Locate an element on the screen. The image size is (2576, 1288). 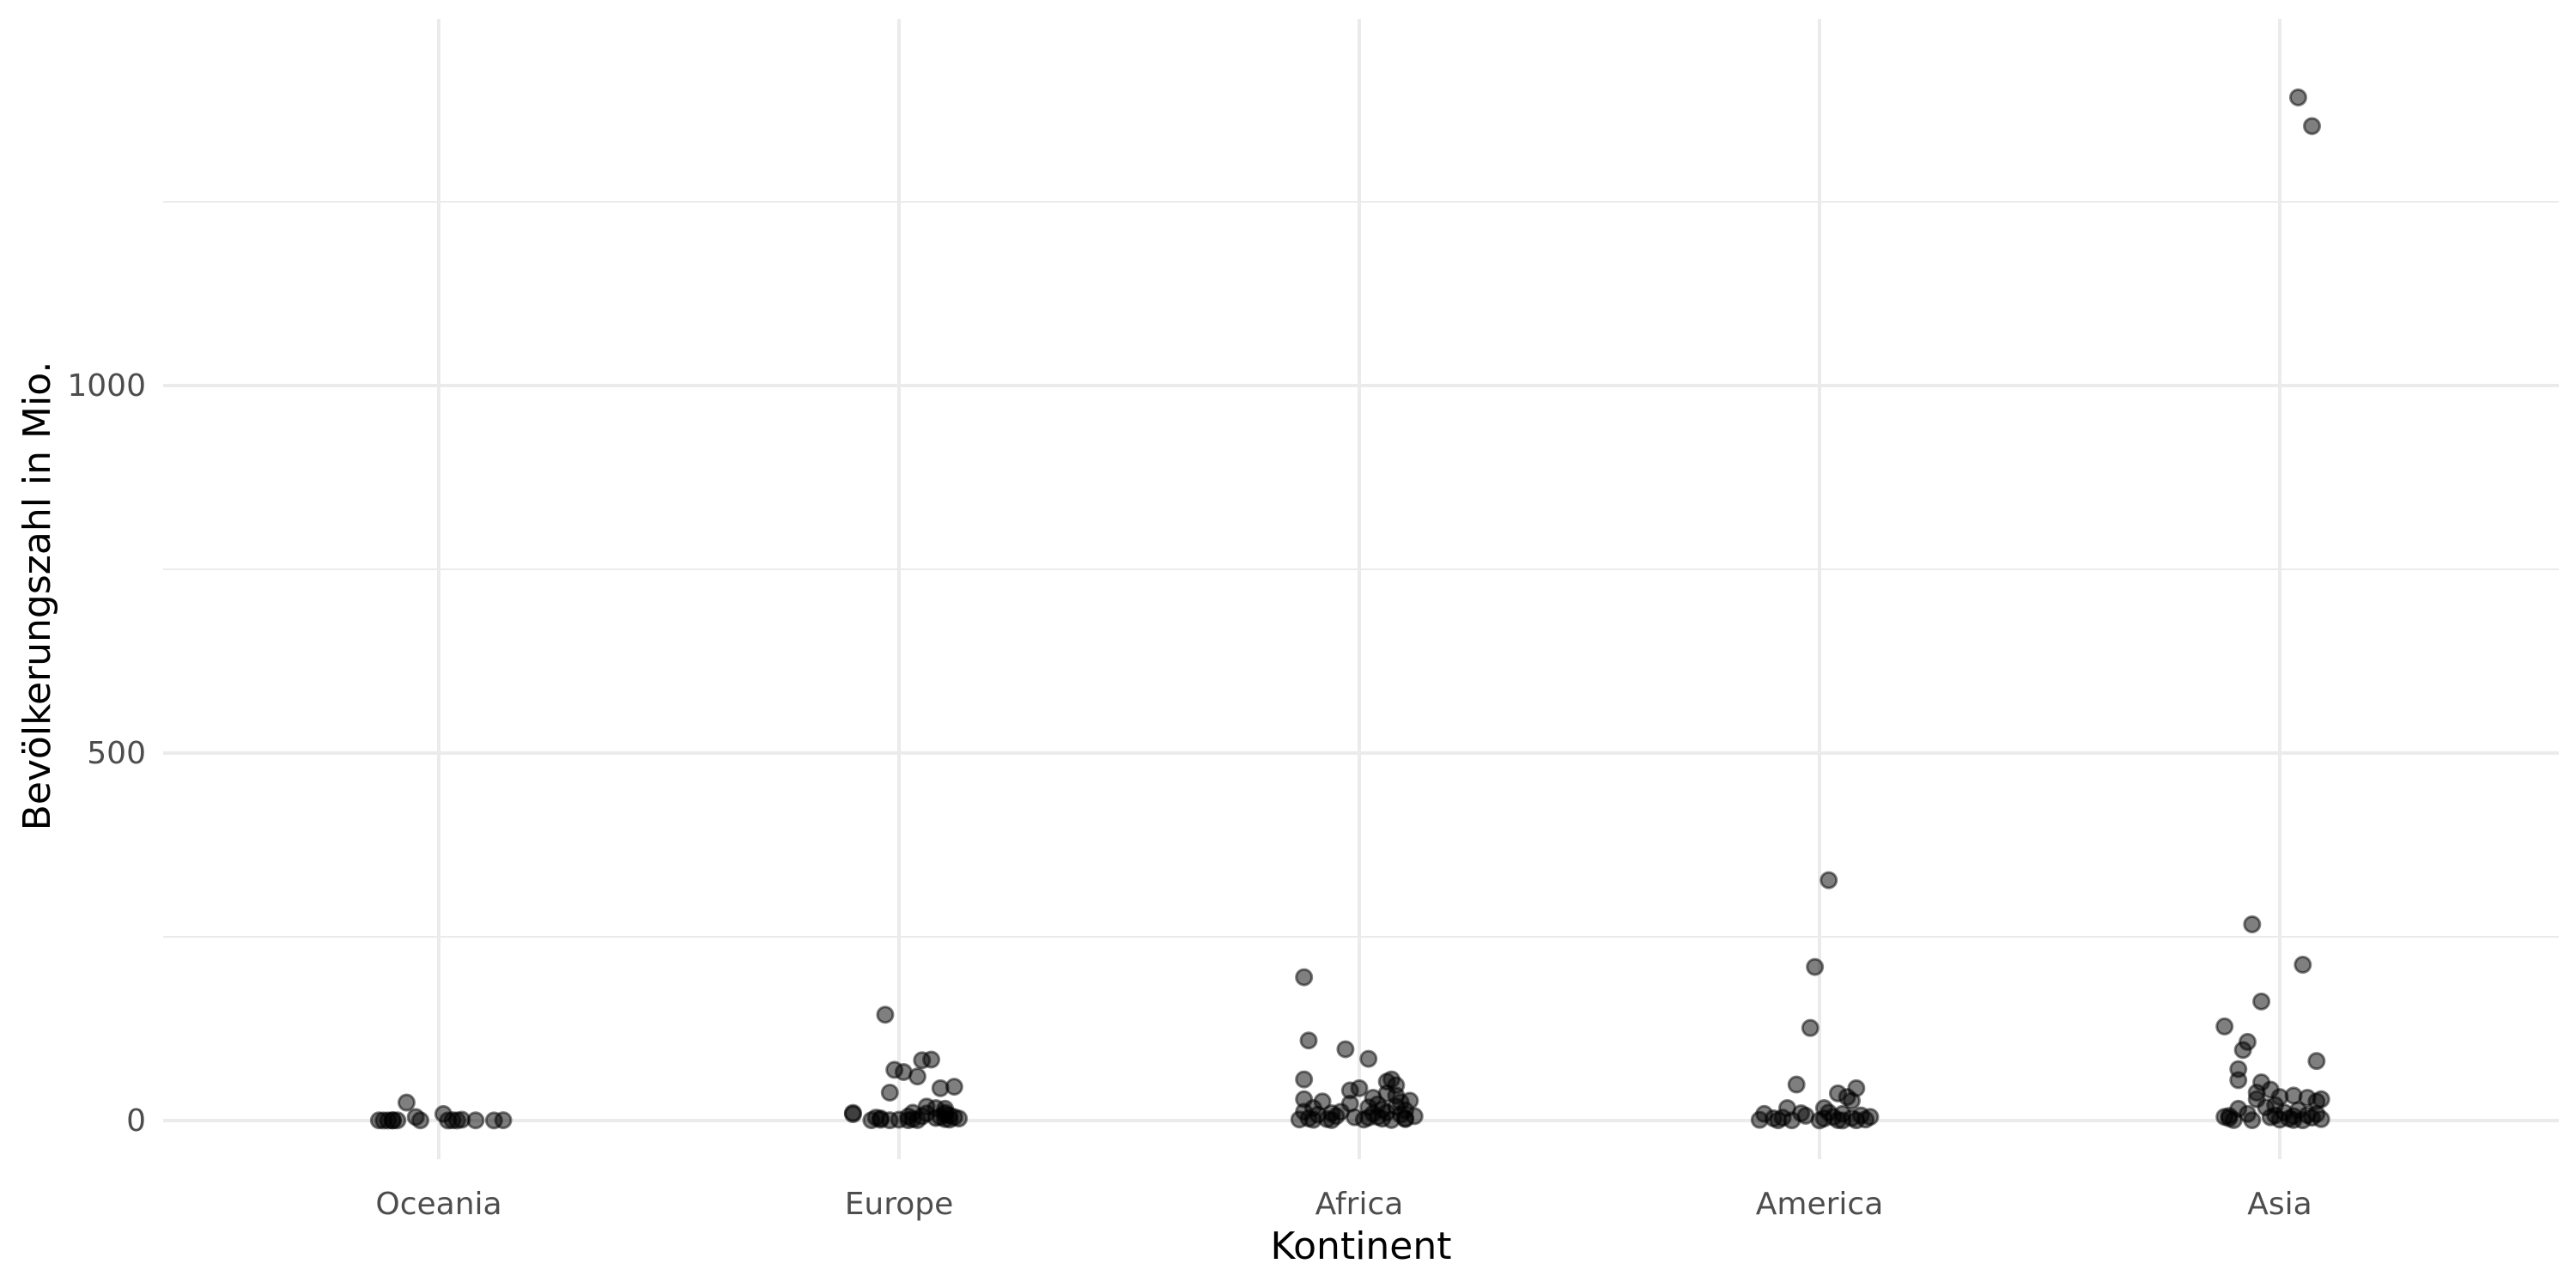
y-tick-label: 1000 is located at coordinates (106, 386).